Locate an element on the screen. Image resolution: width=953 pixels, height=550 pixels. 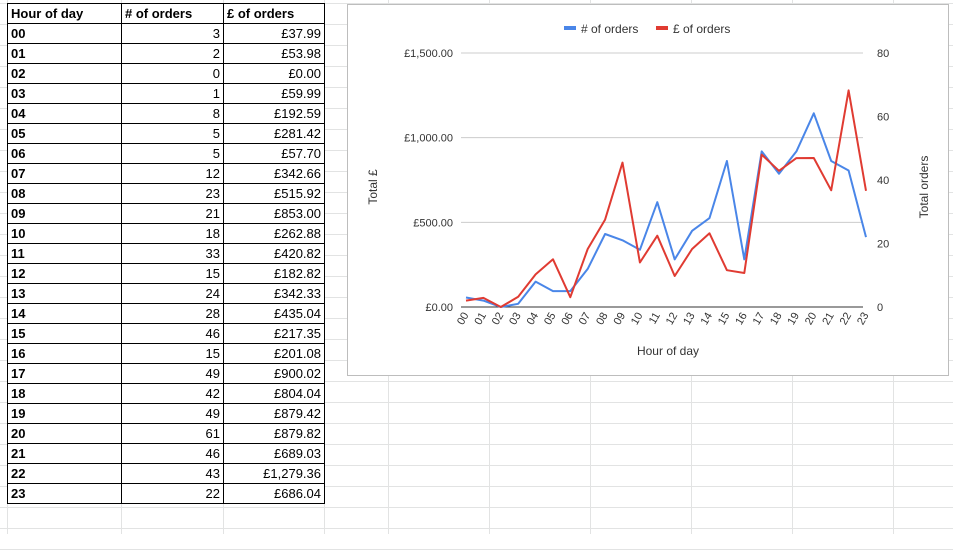
orders-count-cell: 43 is located at coordinates (172, 473).